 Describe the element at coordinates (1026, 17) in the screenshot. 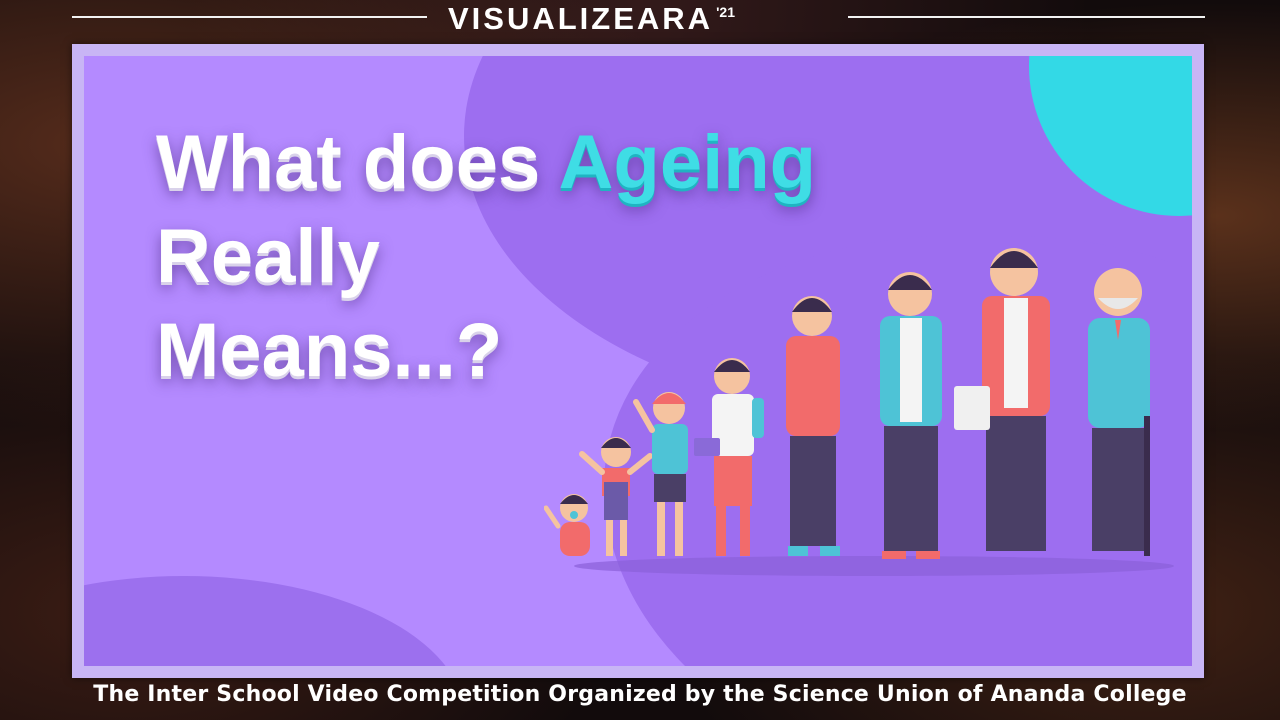

I see `top-right-rule` at that location.